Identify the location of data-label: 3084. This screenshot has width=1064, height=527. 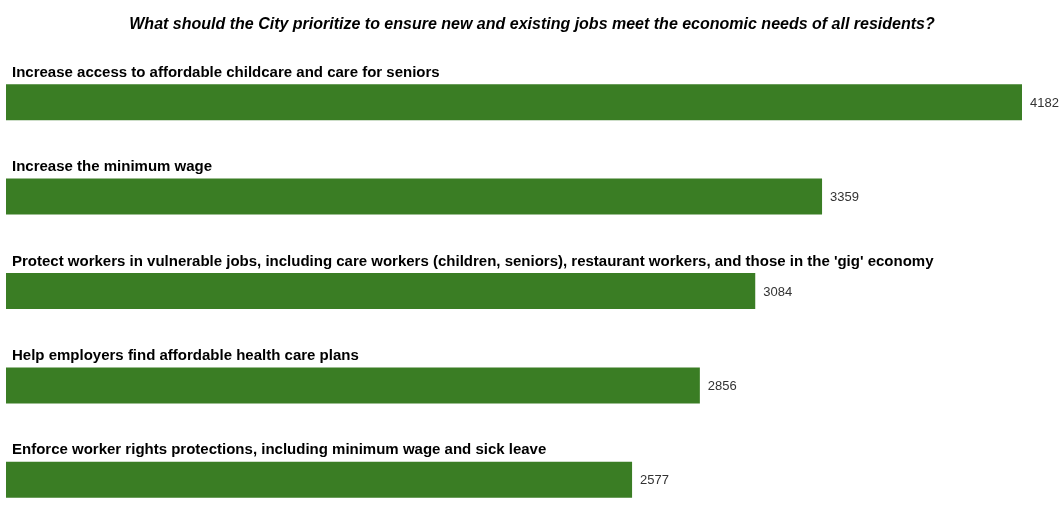
(778, 291).